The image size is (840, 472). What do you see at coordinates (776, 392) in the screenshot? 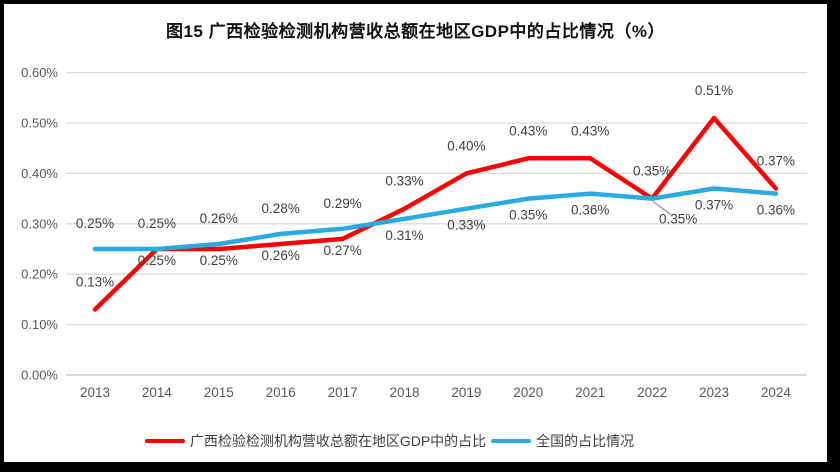
I see `x-tick-label: 2024` at bounding box center [776, 392].